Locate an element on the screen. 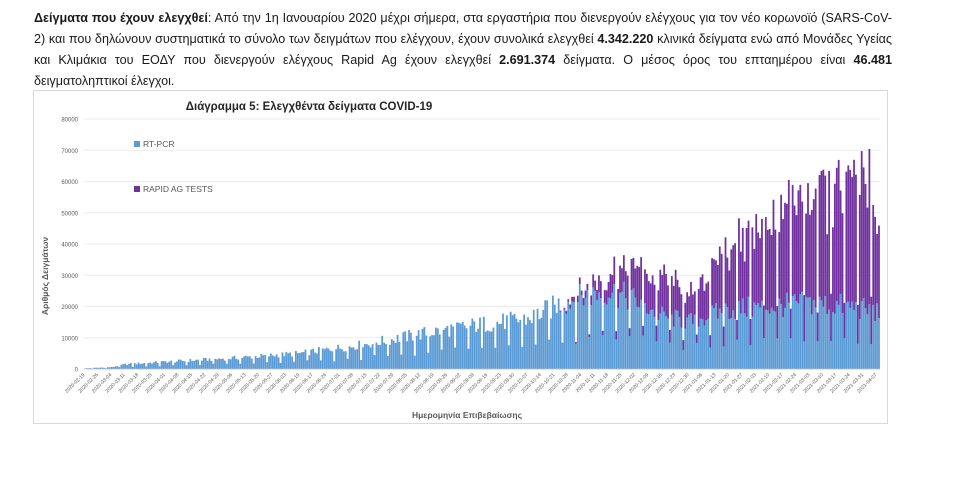  intro-colon: : is located at coordinates (209, 18).